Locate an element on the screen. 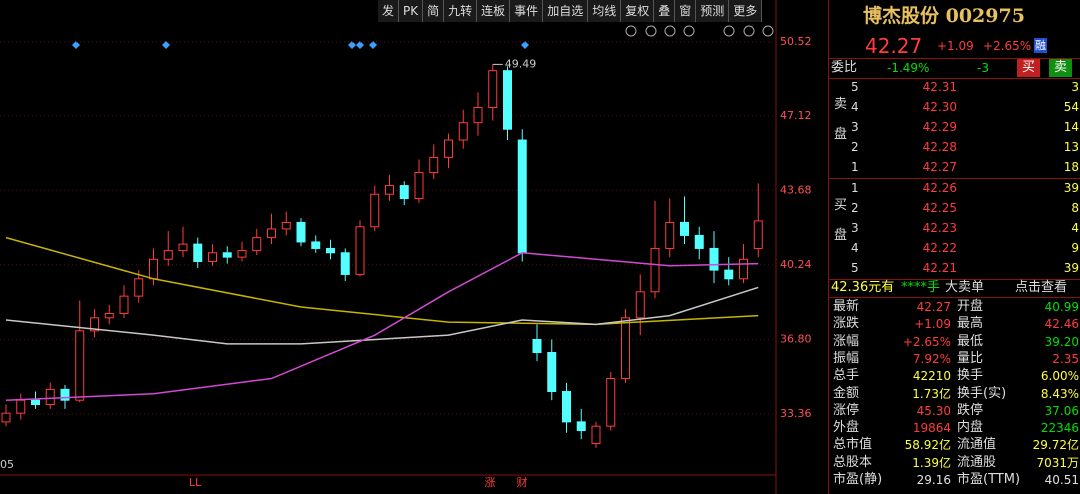 The height and width of the screenshot is (494, 1080). book-price: 42.27 is located at coordinates (939, 167).